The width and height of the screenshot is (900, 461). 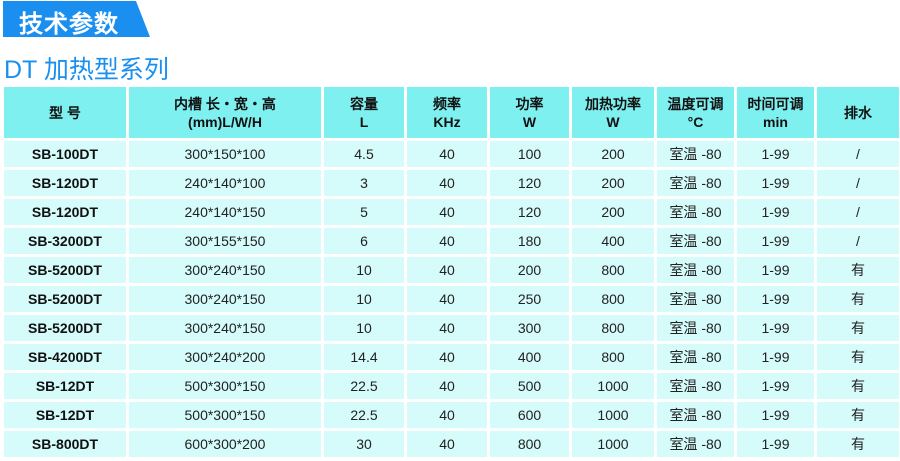 I want to click on column-header: 型 号, so click(x=65, y=112).